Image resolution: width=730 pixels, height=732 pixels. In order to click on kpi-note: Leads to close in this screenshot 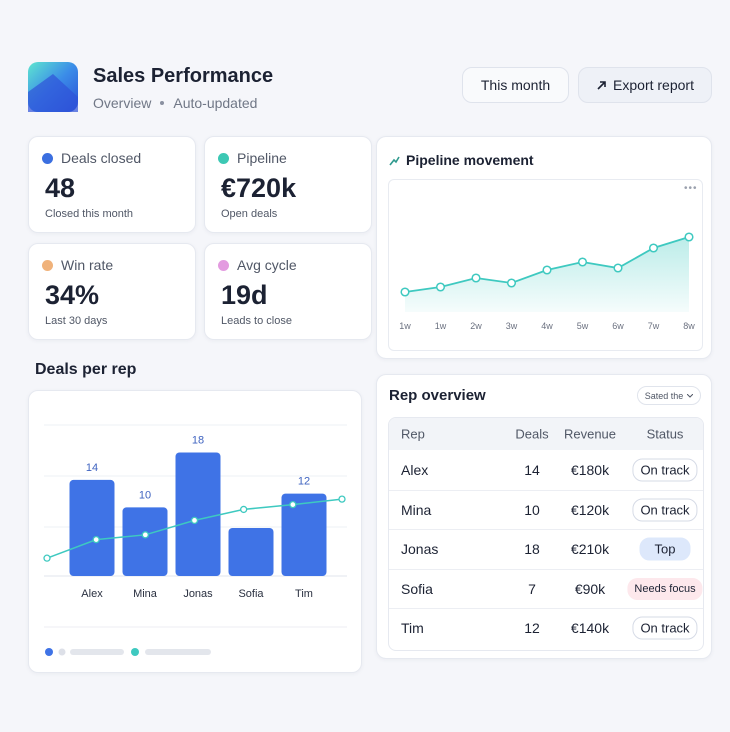, I will do `click(256, 321)`.